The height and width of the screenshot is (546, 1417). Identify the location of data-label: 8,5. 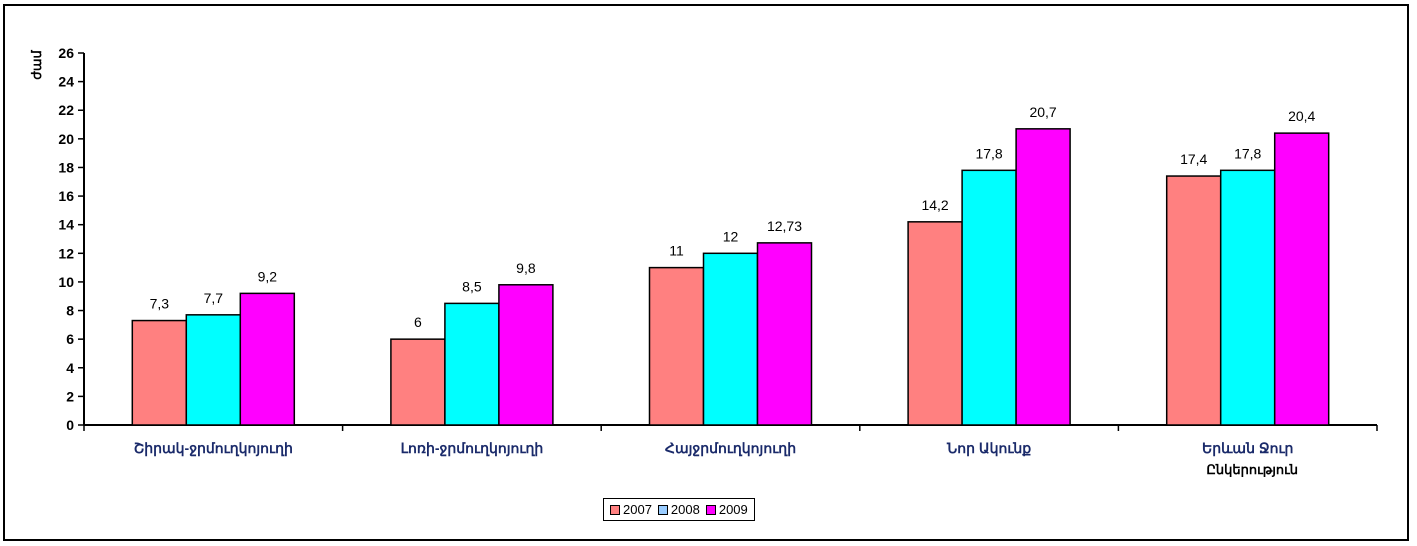
(472, 286).